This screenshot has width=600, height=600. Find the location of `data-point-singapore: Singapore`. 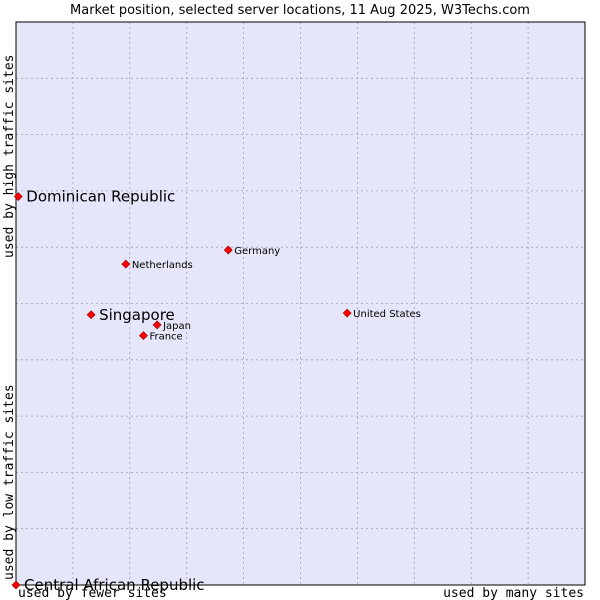

data-point-singapore: Singapore is located at coordinates (130, 315).